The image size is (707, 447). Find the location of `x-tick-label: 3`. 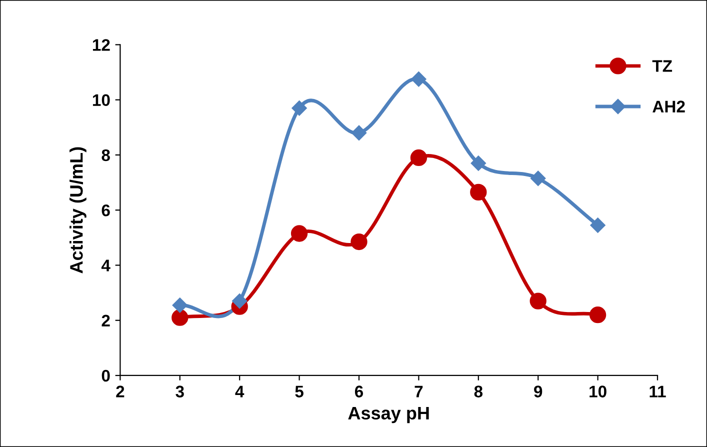

x-tick-label: 3 is located at coordinates (180, 392).